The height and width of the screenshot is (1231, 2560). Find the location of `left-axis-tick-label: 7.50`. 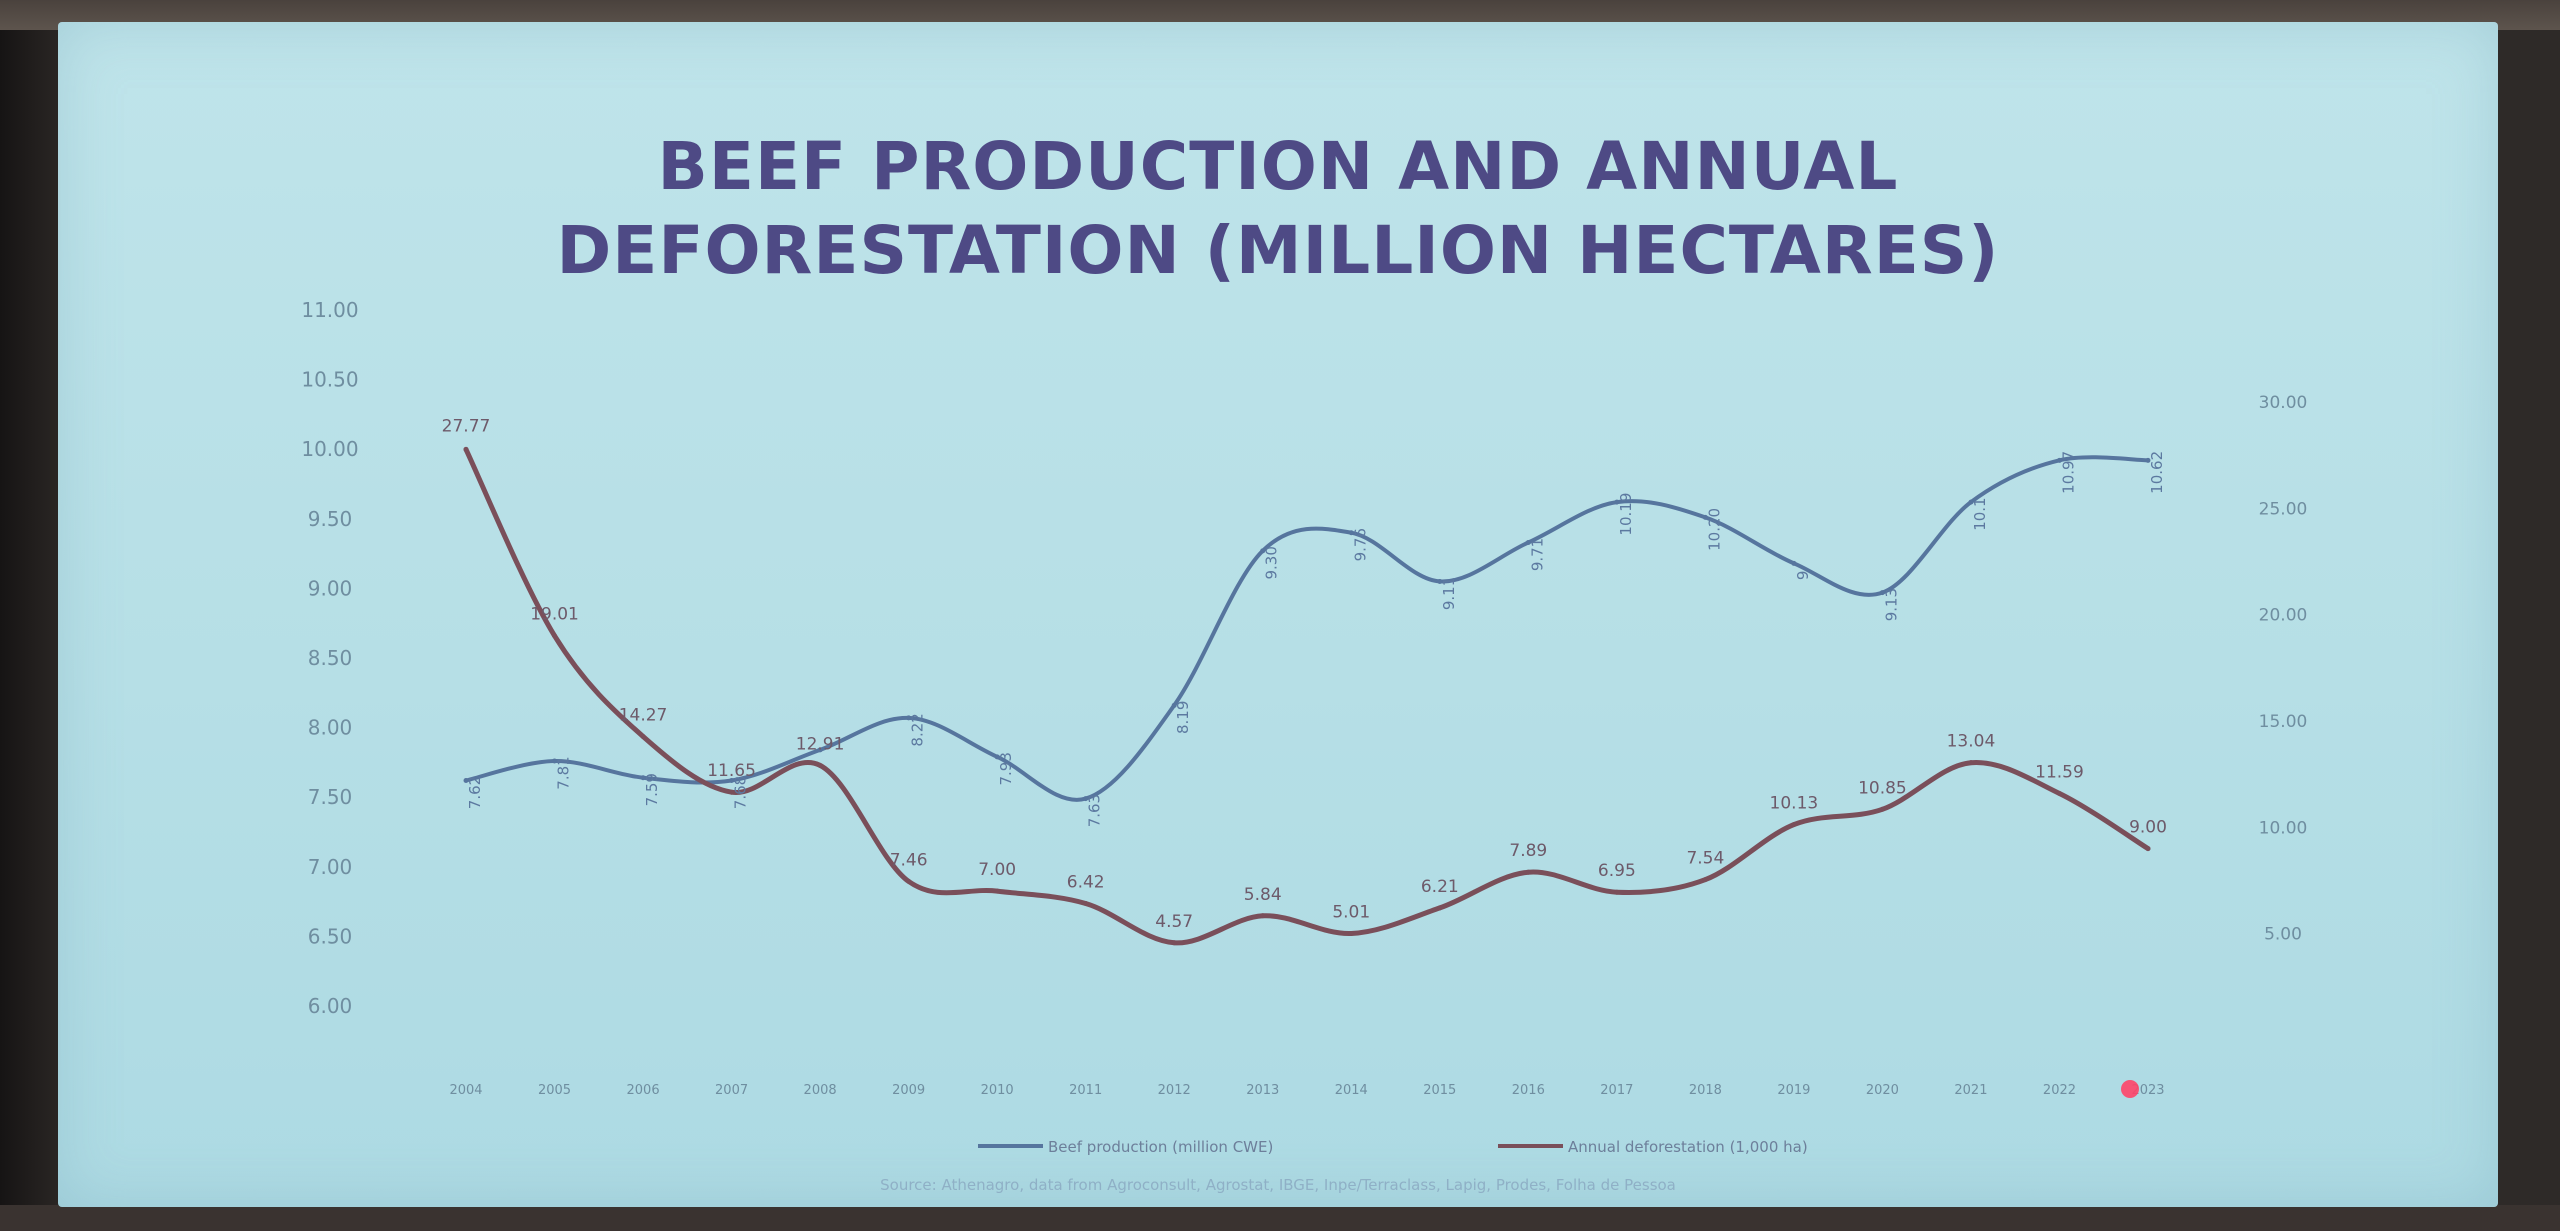

left-axis-tick-label: 7.50 is located at coordinates (330, 797).